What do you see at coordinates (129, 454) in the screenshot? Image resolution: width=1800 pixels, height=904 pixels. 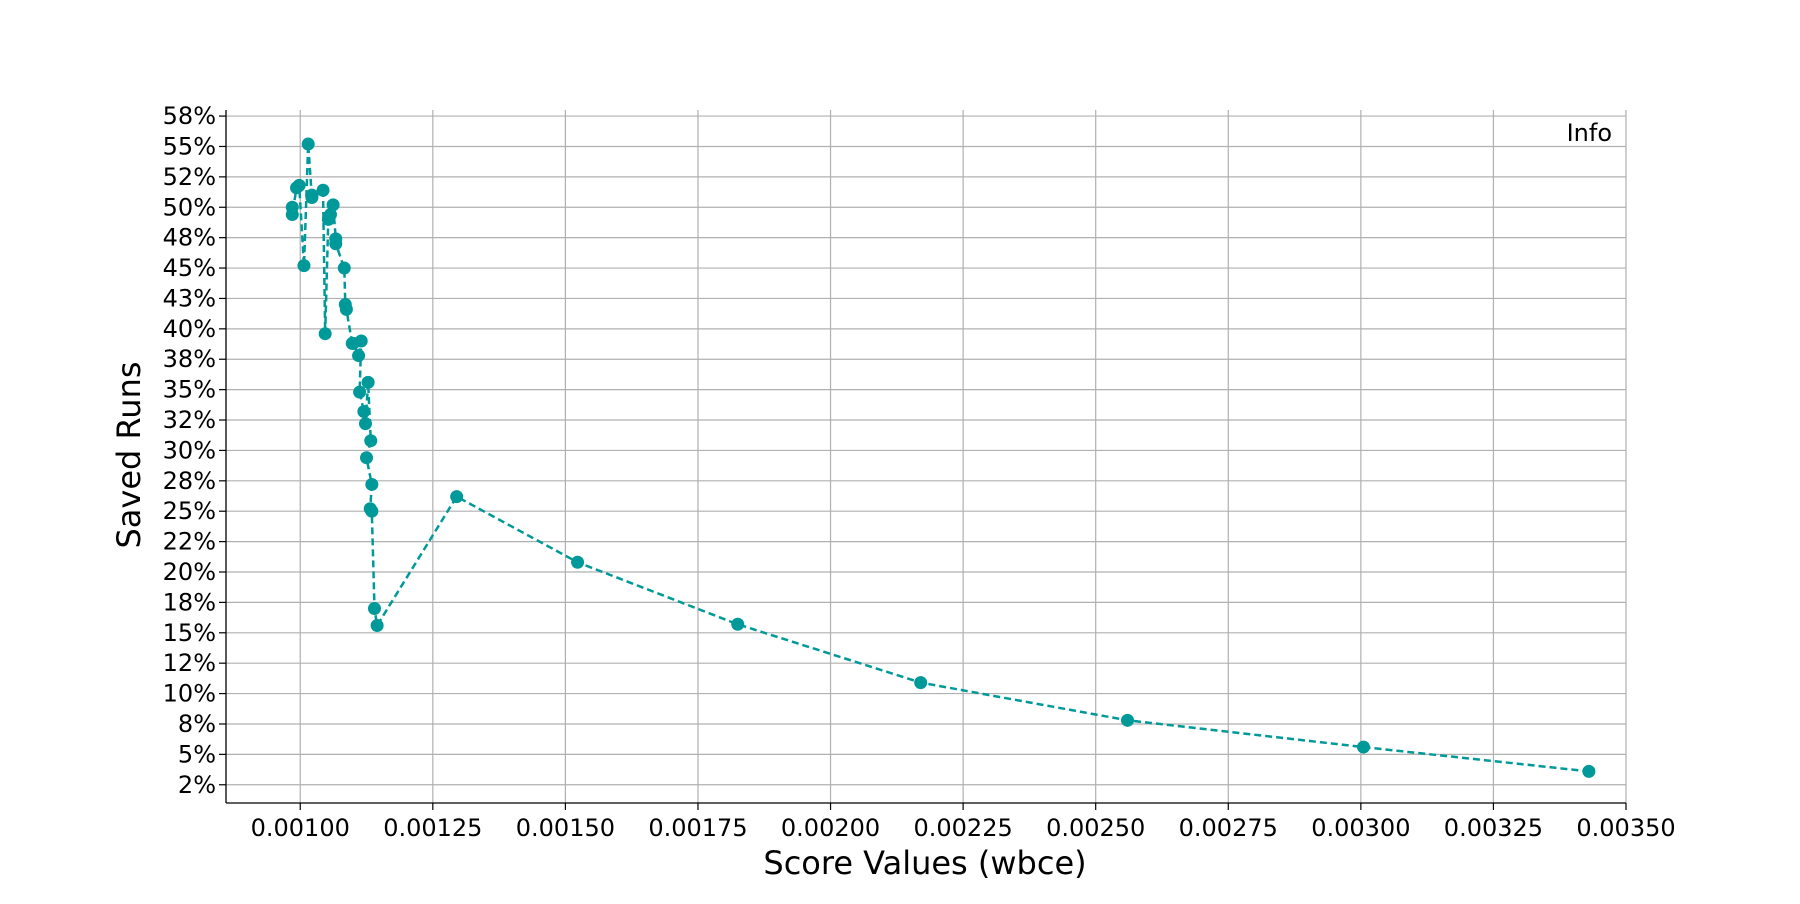 I see `y-axis-title: Saved Runs` at bounding box center [129, 454].